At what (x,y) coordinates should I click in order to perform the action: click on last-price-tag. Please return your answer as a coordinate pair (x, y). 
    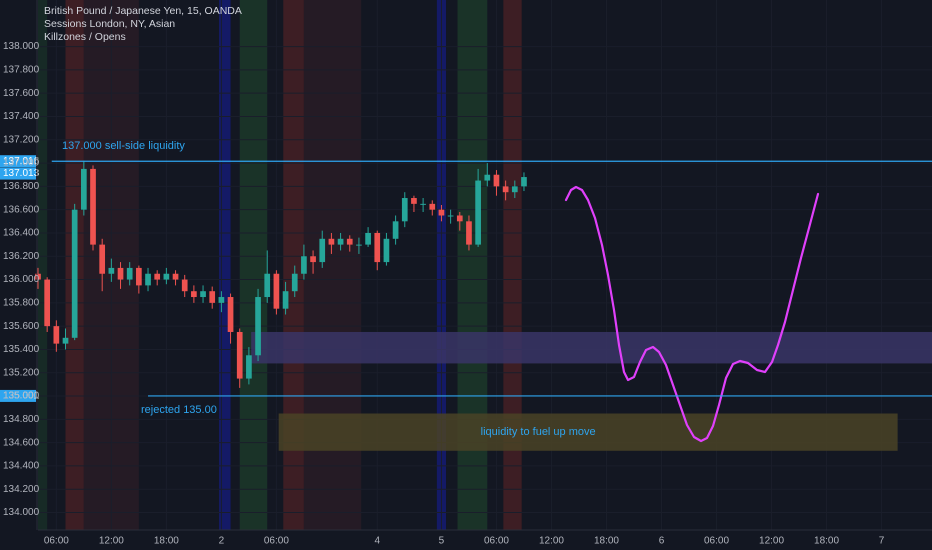
    Looking at the image, I should click on (18, 173).